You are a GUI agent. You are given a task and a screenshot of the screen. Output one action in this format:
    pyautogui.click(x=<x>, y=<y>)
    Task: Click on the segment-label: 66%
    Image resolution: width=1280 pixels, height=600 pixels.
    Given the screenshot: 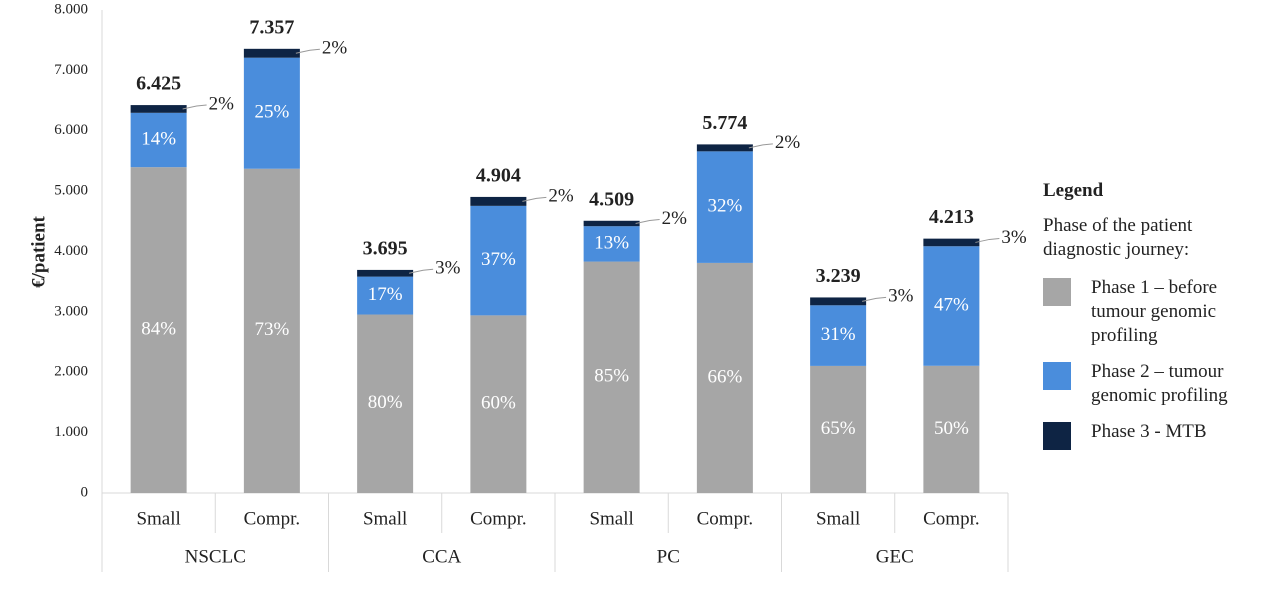 What is the action you would take?
    pyautogui.click(x=724, y=376)
    